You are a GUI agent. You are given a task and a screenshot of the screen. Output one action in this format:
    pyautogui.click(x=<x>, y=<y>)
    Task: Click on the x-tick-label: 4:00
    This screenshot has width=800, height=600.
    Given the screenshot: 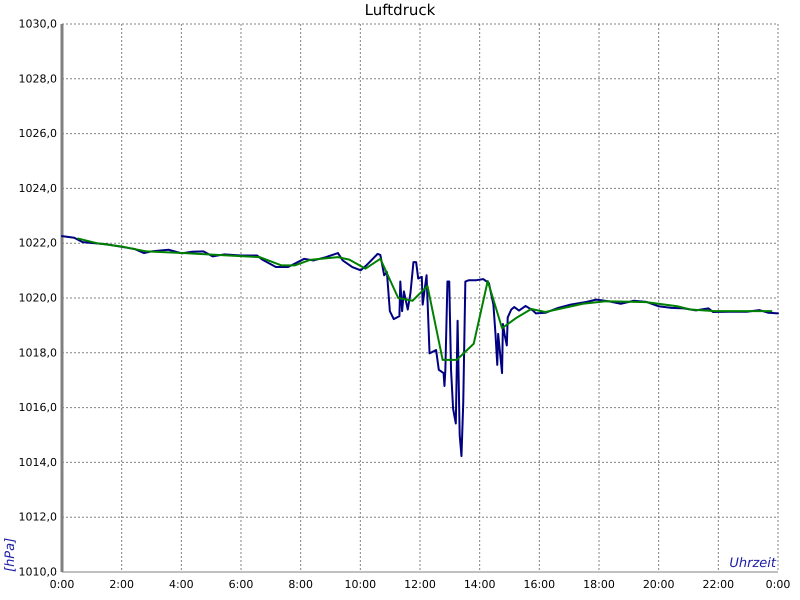 What is the action you would take?
    pyautogui.click(x=181, y=584)
    